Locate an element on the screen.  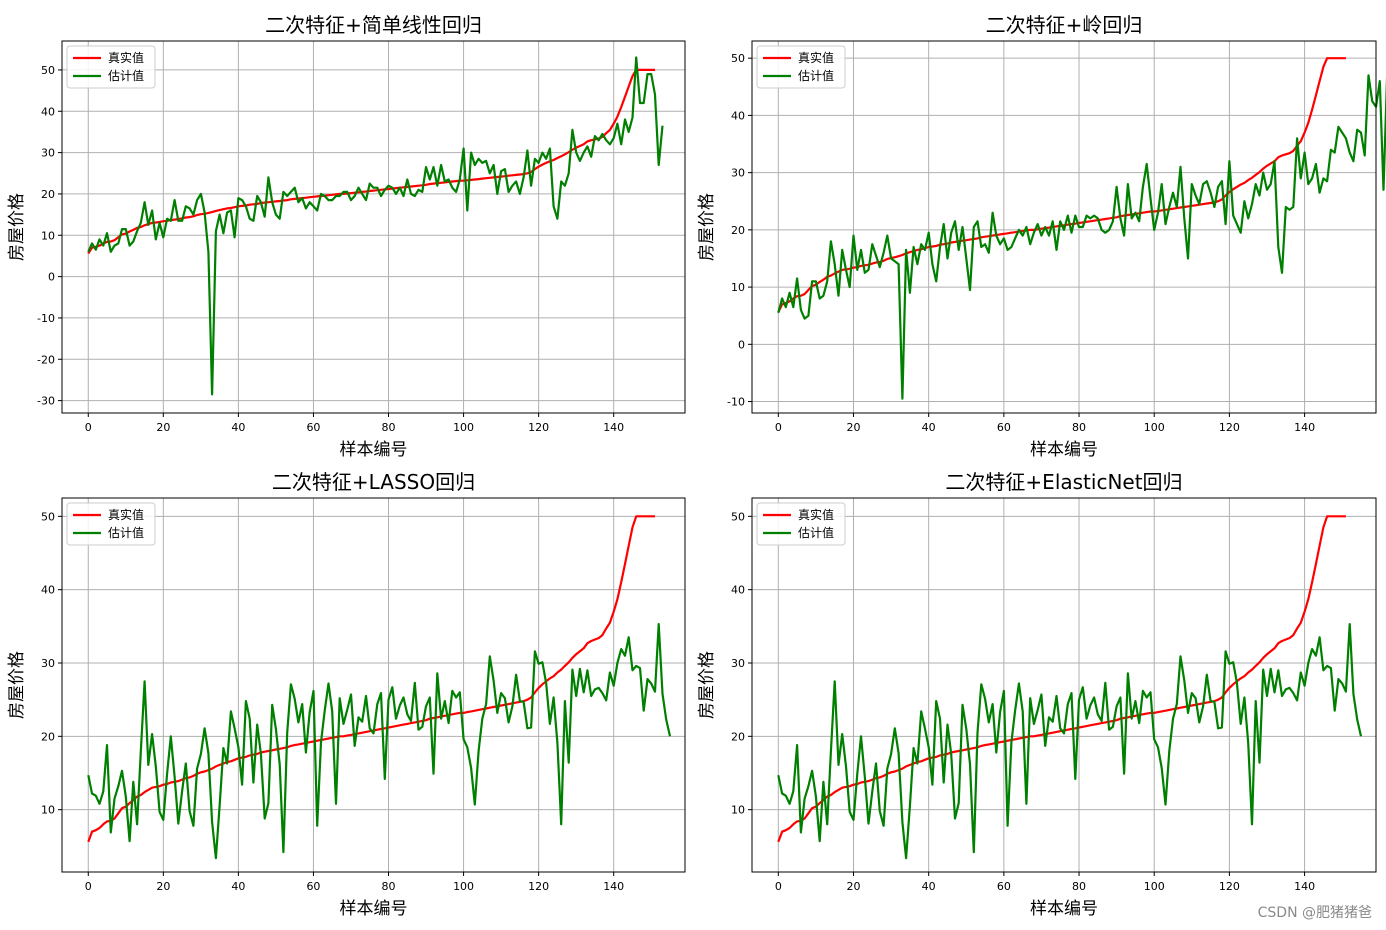
y-tick-label: -30 is located at coordinates (46, 401).